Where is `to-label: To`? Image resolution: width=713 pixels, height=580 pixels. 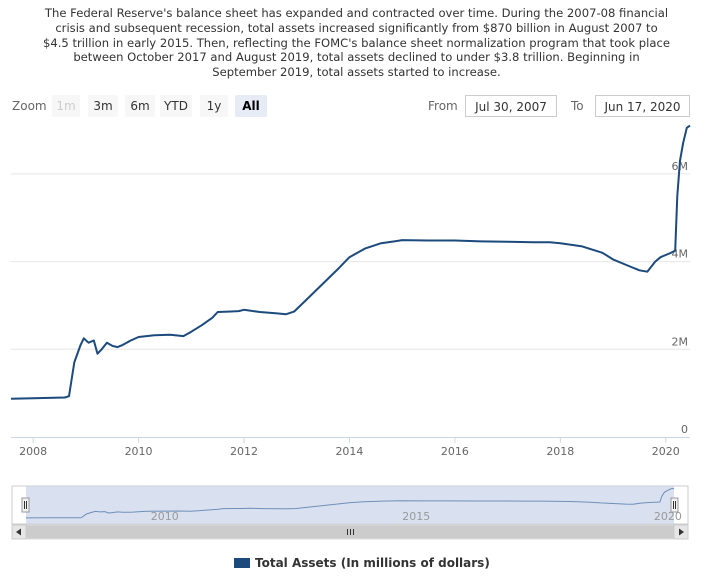 to-label: To is located at coordinates (577, 106).